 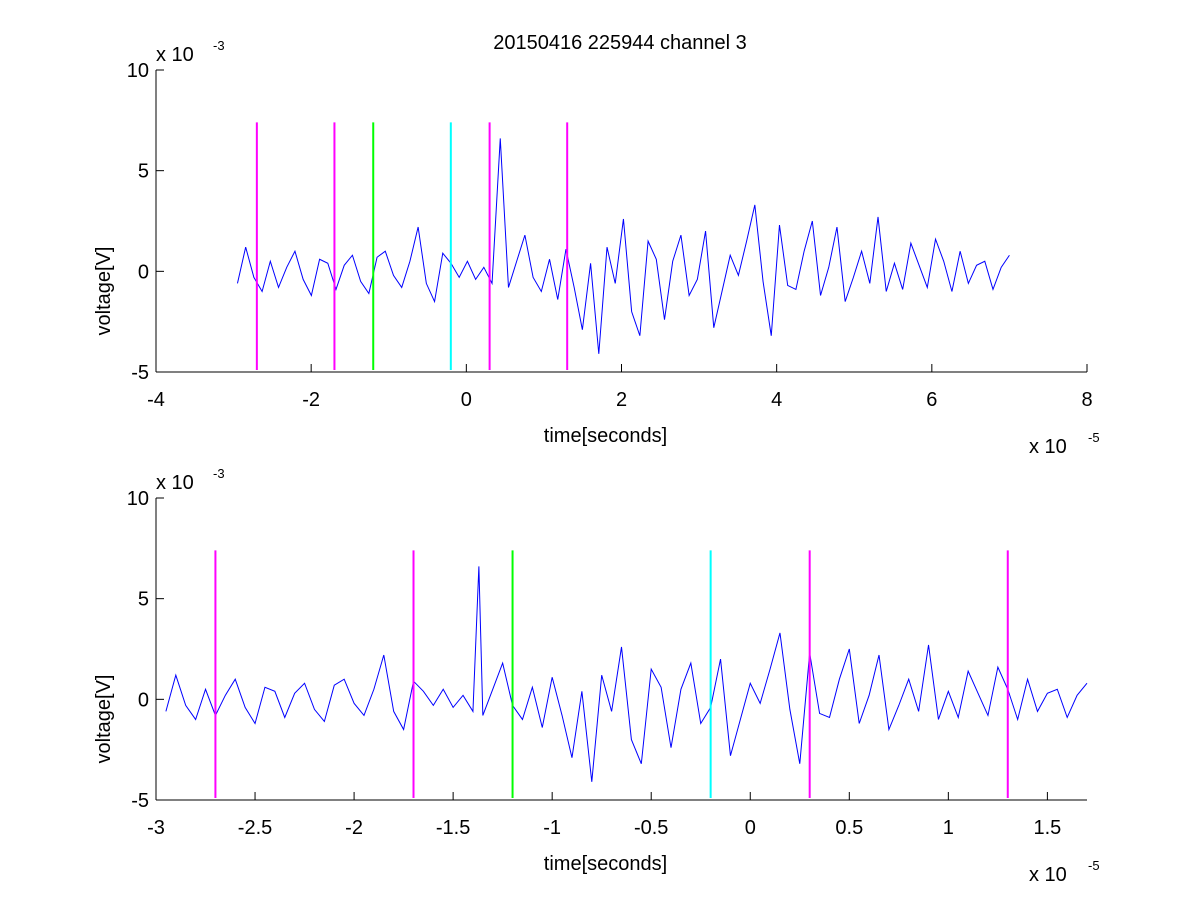 I want to click on panel-2-y-tick-label-3: 5, so click(x=143, y=600).